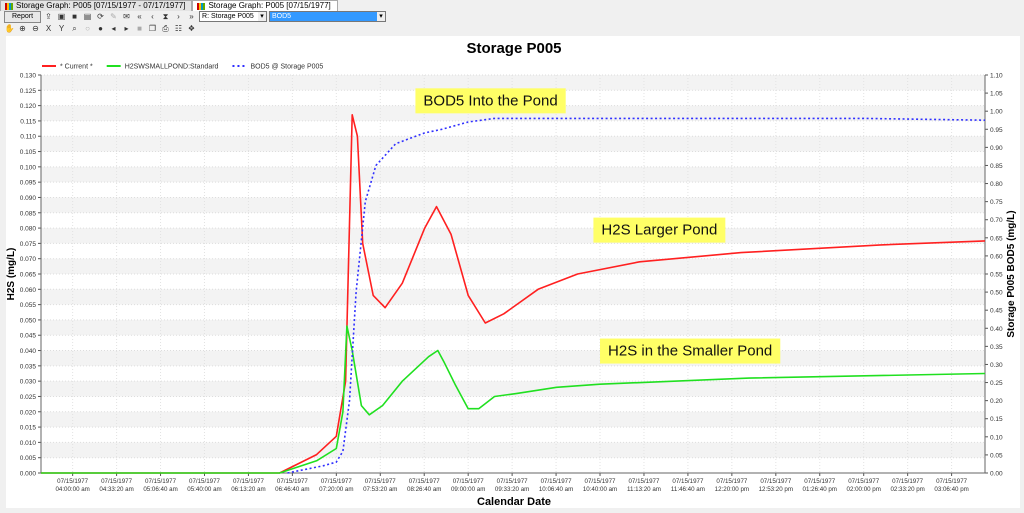  I want to click on copy-icon: ❐, so click(152, 28).